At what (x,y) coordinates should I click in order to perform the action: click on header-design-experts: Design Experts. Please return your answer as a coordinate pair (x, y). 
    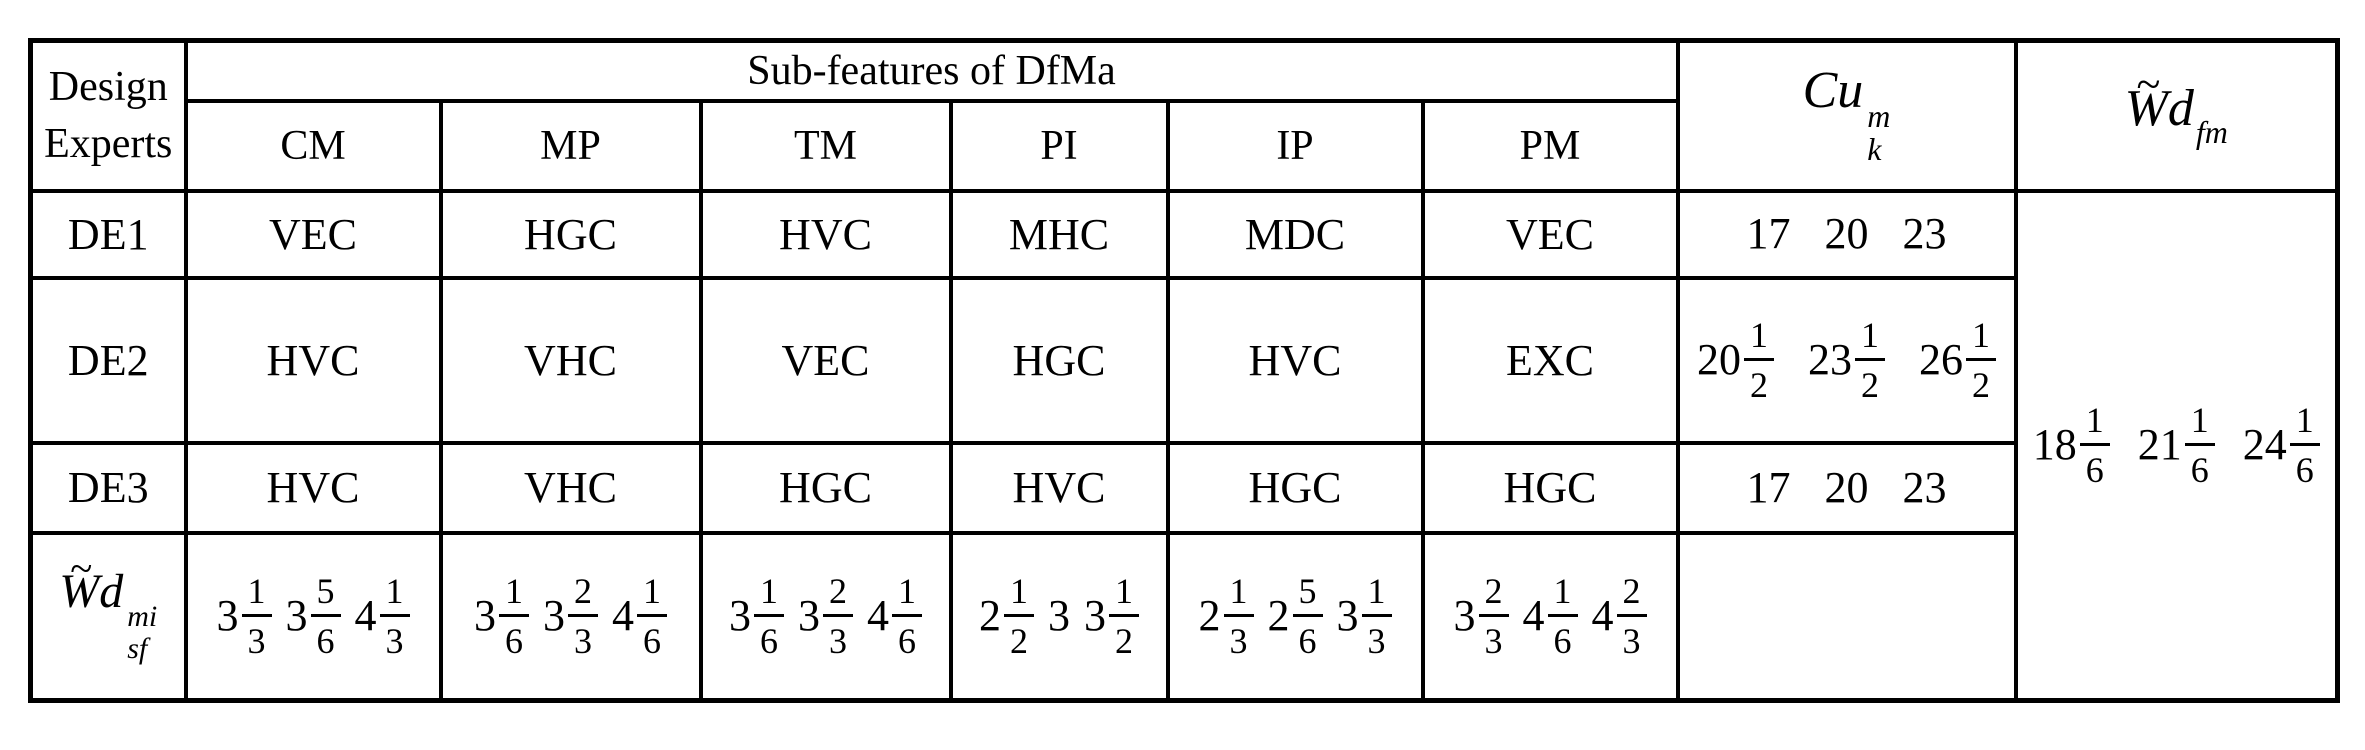
    Looking at the image, I should click on (108, 115).